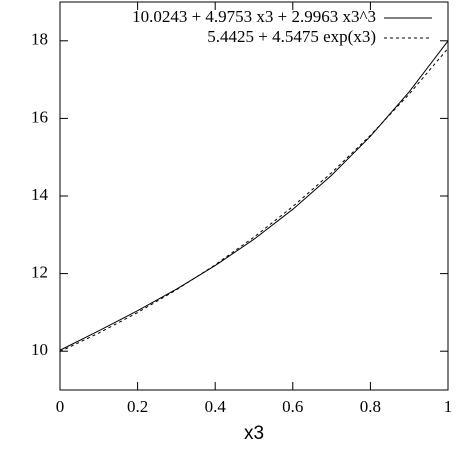 The width and height of the screenshot is (472, 468). What do you see at coordinates (254, 16) in the screenshot?
I see `legend-label: 10.0243 + 4.9753 x3 + 2.9963 x3^3` at bounding box center [254, 16].